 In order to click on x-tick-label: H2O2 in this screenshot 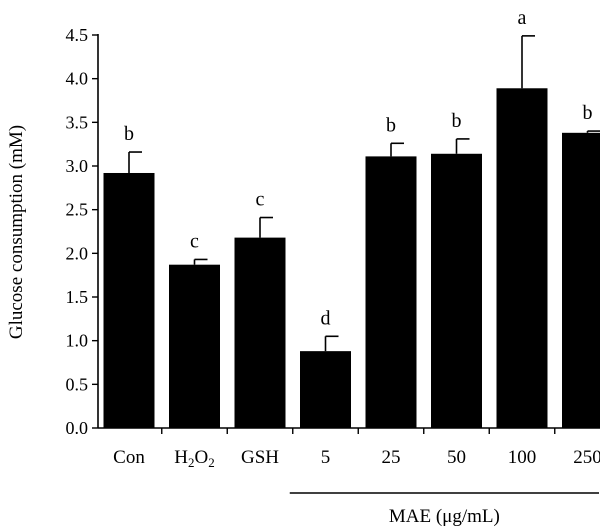, I will do `click(194, 458)`.